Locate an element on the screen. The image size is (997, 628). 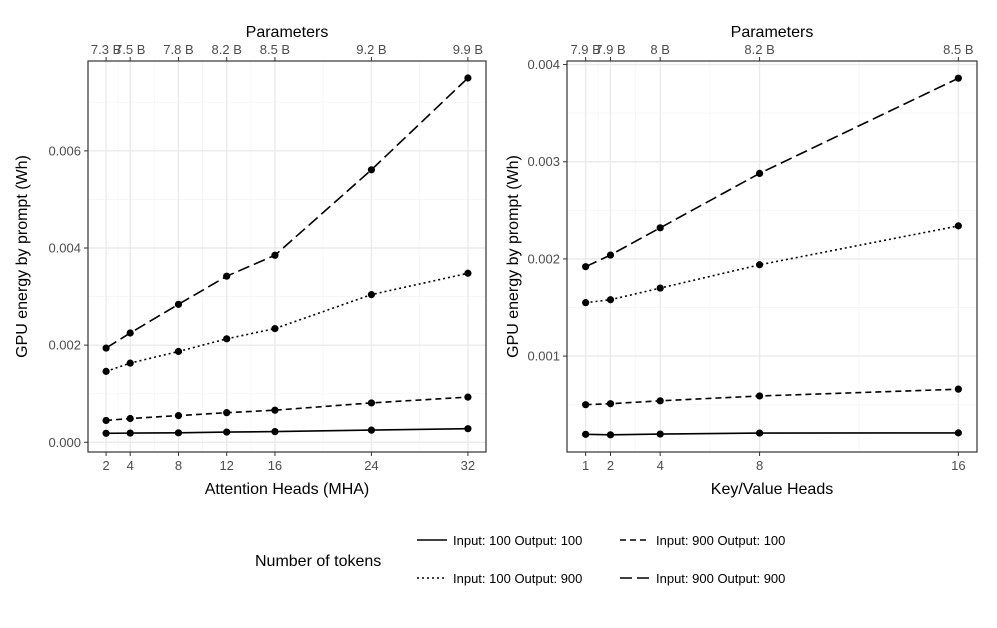
legend-entry-label: Input: 900 Output: 900 is located at coordinates (720, 578).